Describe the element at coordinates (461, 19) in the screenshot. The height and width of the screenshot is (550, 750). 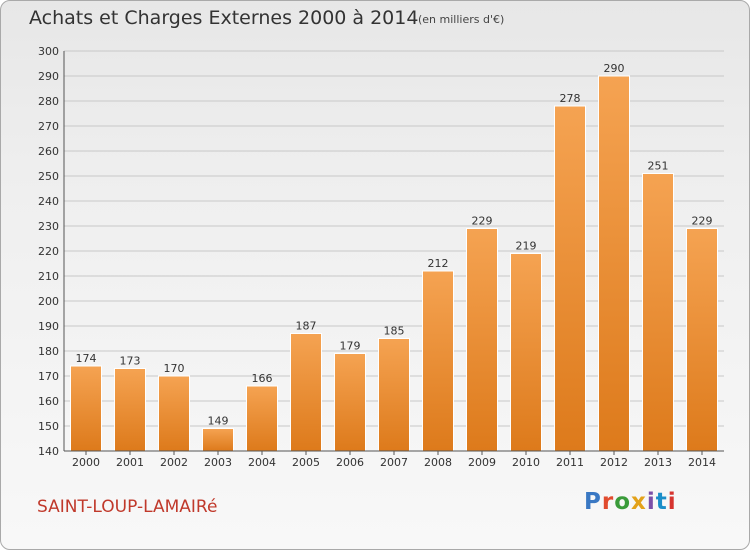
I see `chart-unit: (en milliers d'€)` at that location.